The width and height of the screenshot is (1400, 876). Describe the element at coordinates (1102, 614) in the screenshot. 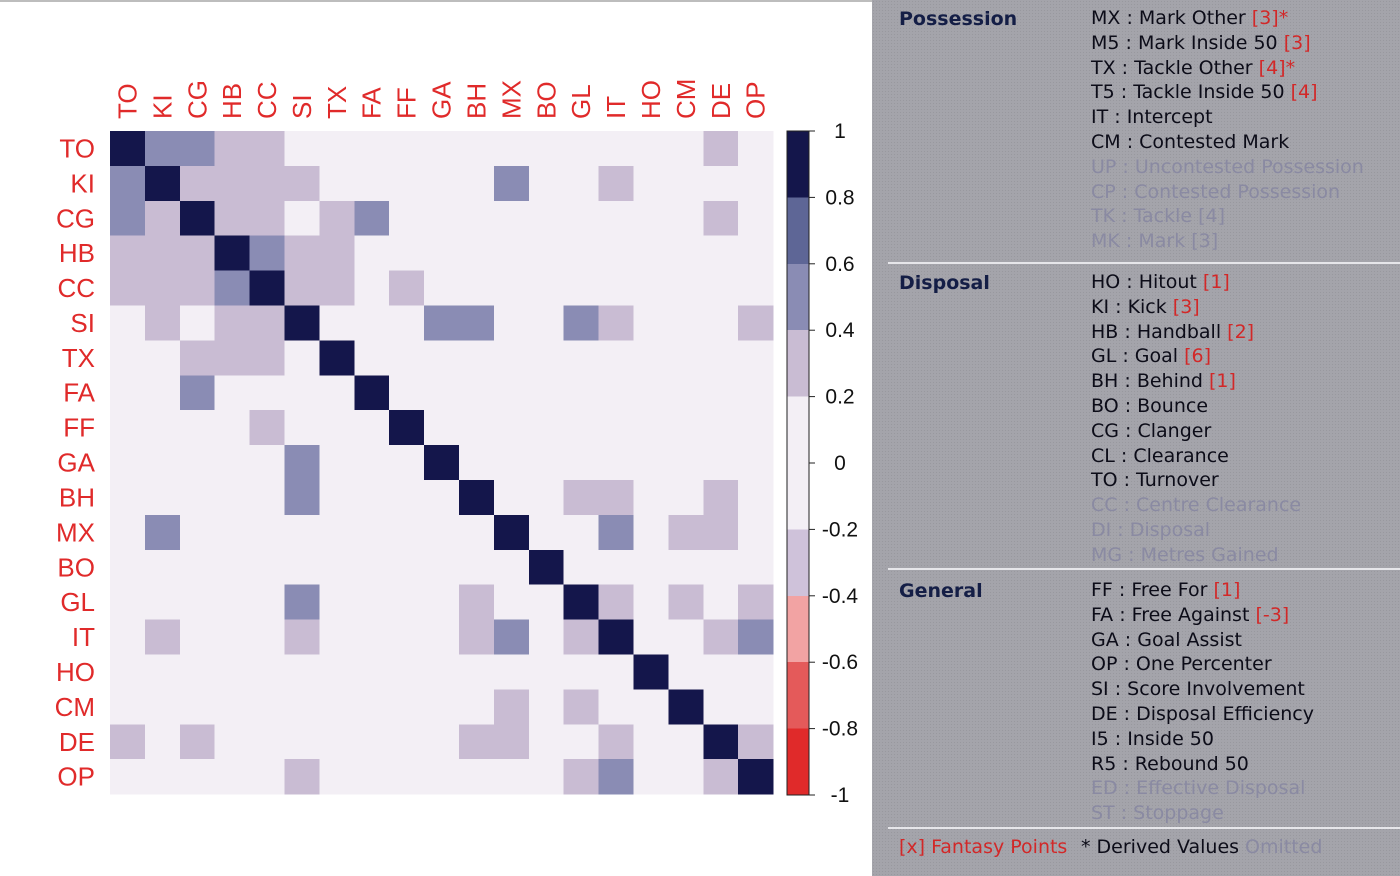

I see `item-code: FA` at that location.